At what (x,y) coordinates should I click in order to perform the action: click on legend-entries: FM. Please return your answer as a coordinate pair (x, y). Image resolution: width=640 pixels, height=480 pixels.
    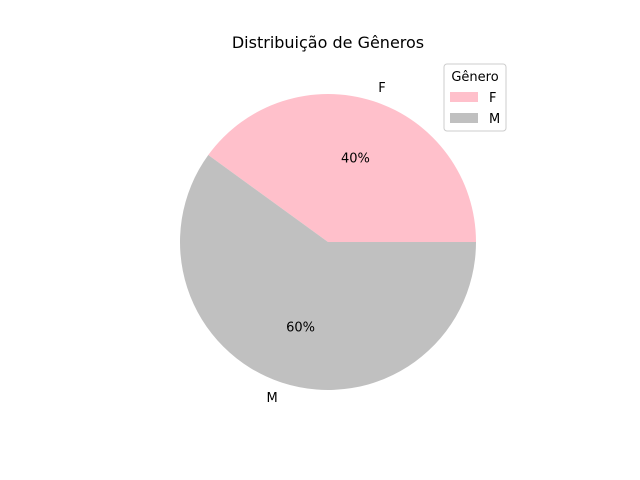
    Looking at the image, I should click on (475, 109).